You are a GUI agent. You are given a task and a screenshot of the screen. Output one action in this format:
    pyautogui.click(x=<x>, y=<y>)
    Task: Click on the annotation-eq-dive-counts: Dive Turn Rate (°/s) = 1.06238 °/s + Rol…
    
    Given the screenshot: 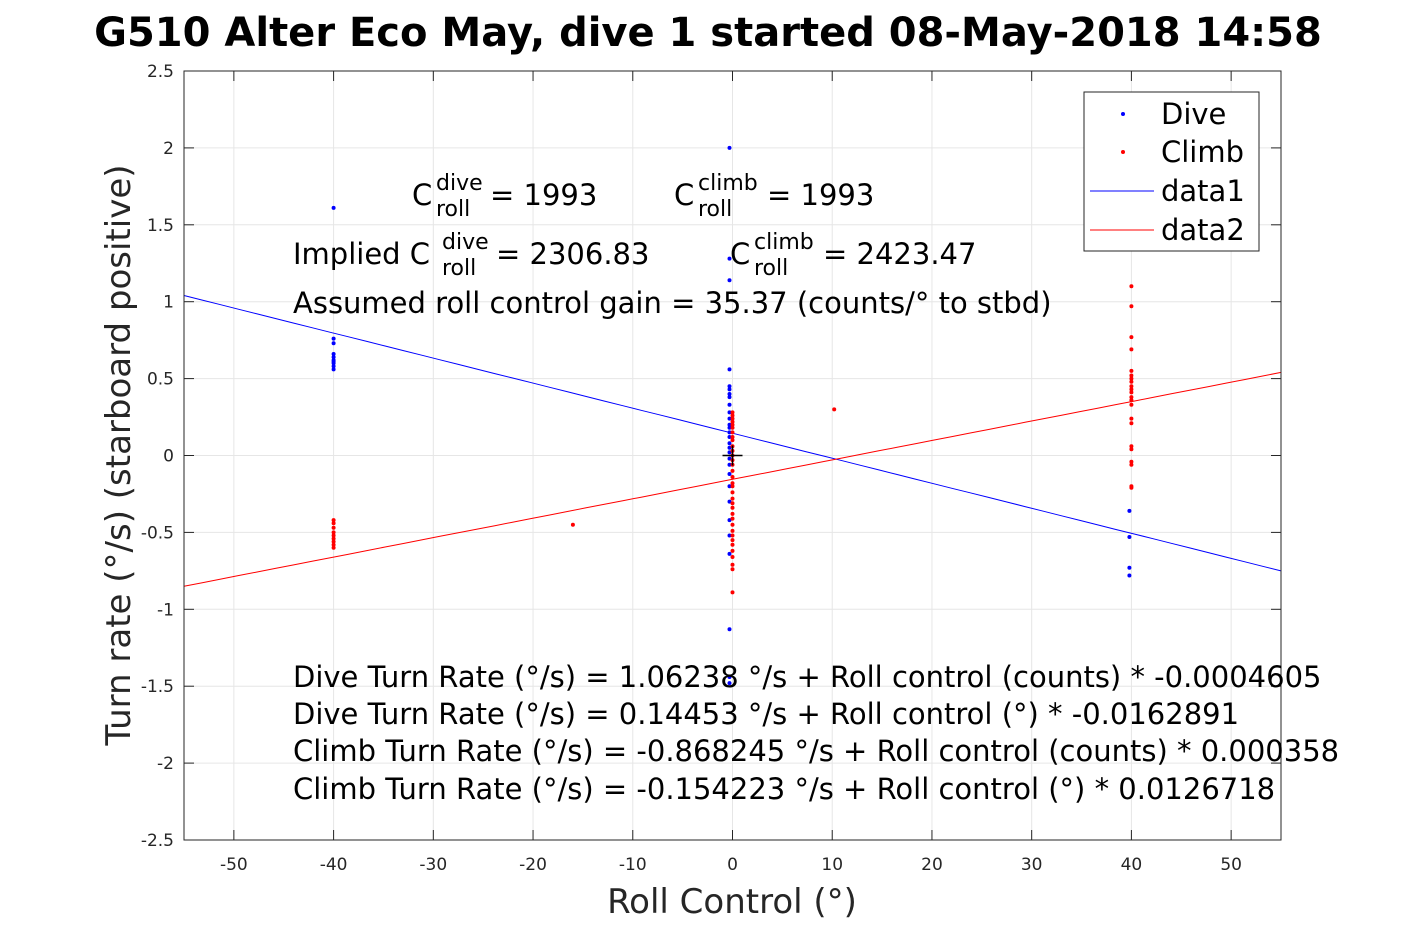 What is the action you would take?
    pyautogui.click(x=807, y=677)
    